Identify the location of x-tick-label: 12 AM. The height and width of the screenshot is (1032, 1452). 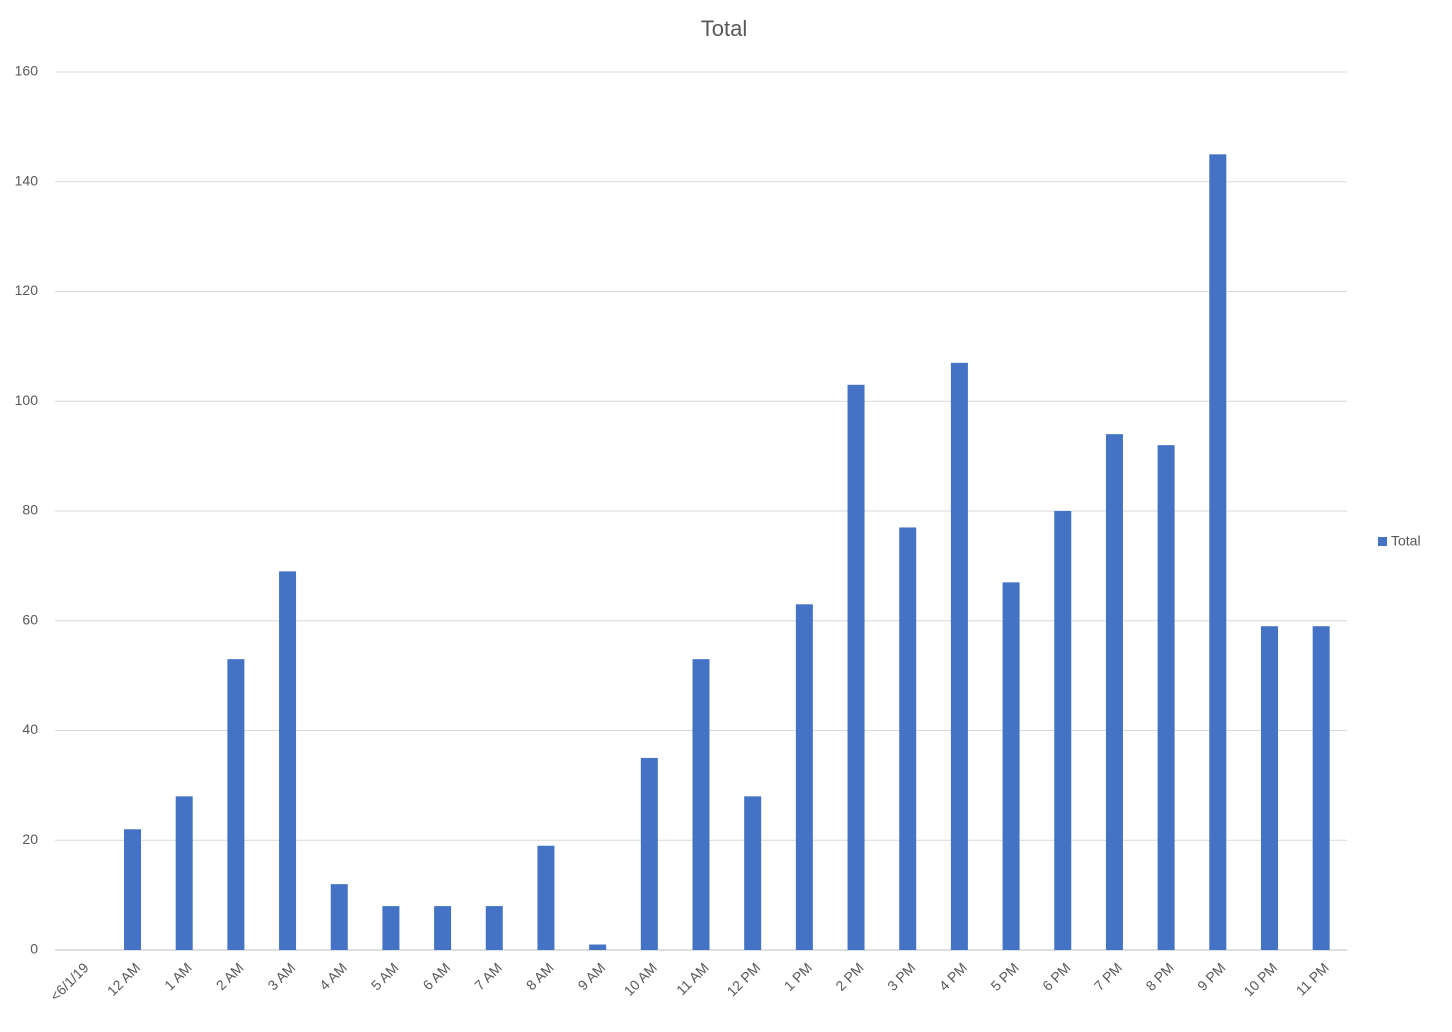
(123, 978).